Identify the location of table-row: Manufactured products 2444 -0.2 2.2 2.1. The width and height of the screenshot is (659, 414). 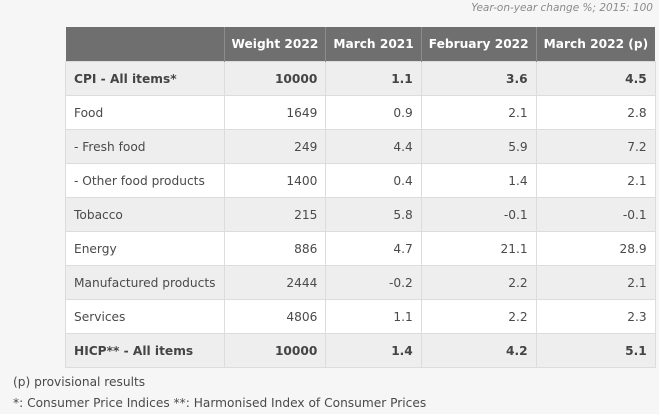
(360, 282).